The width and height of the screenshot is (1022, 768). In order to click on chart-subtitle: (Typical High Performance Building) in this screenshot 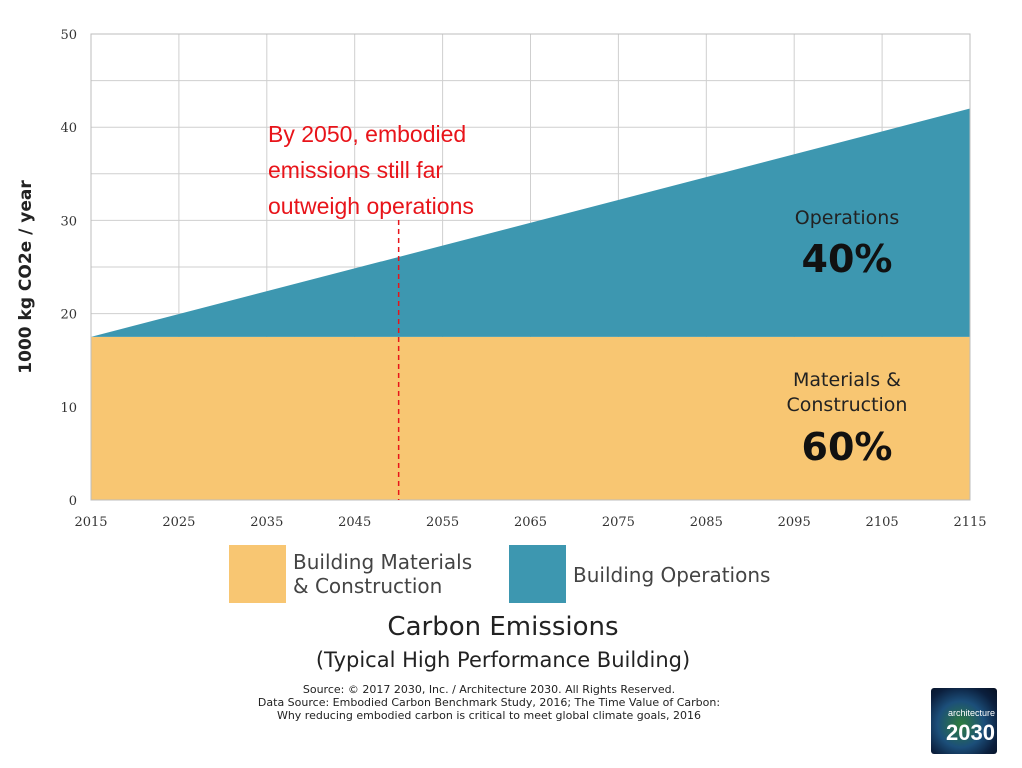, I will do `click(503, 660)`.